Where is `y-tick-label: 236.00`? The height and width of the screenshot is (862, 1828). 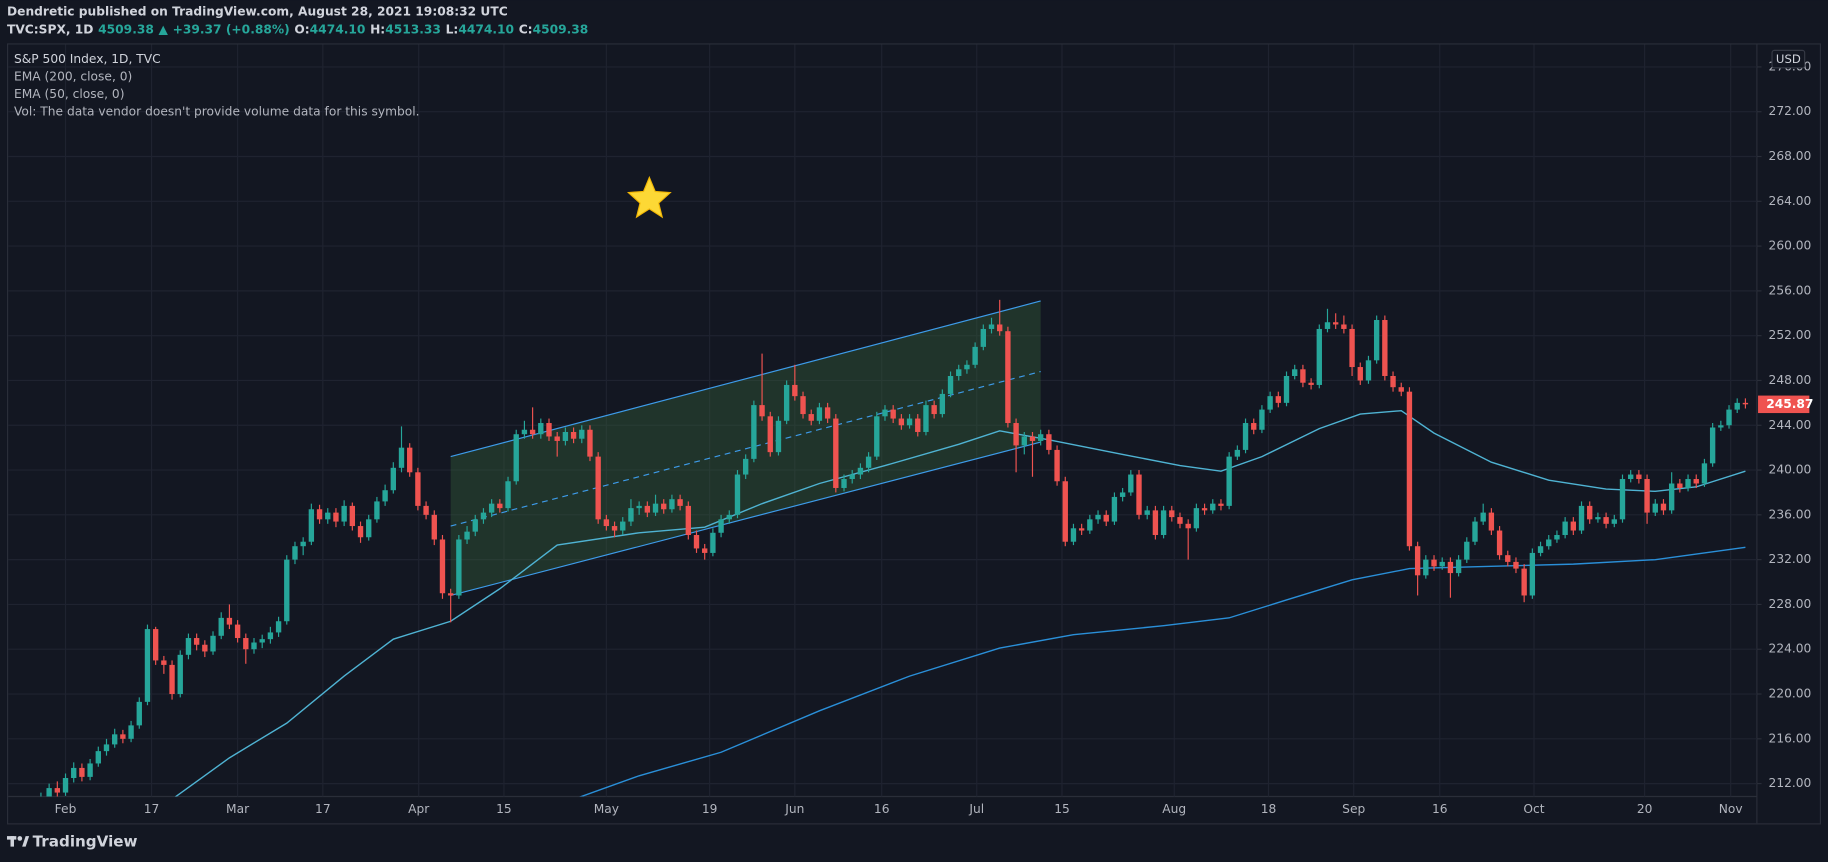 y-tick-label: 236.00 is located at coordinates (1790, 514).